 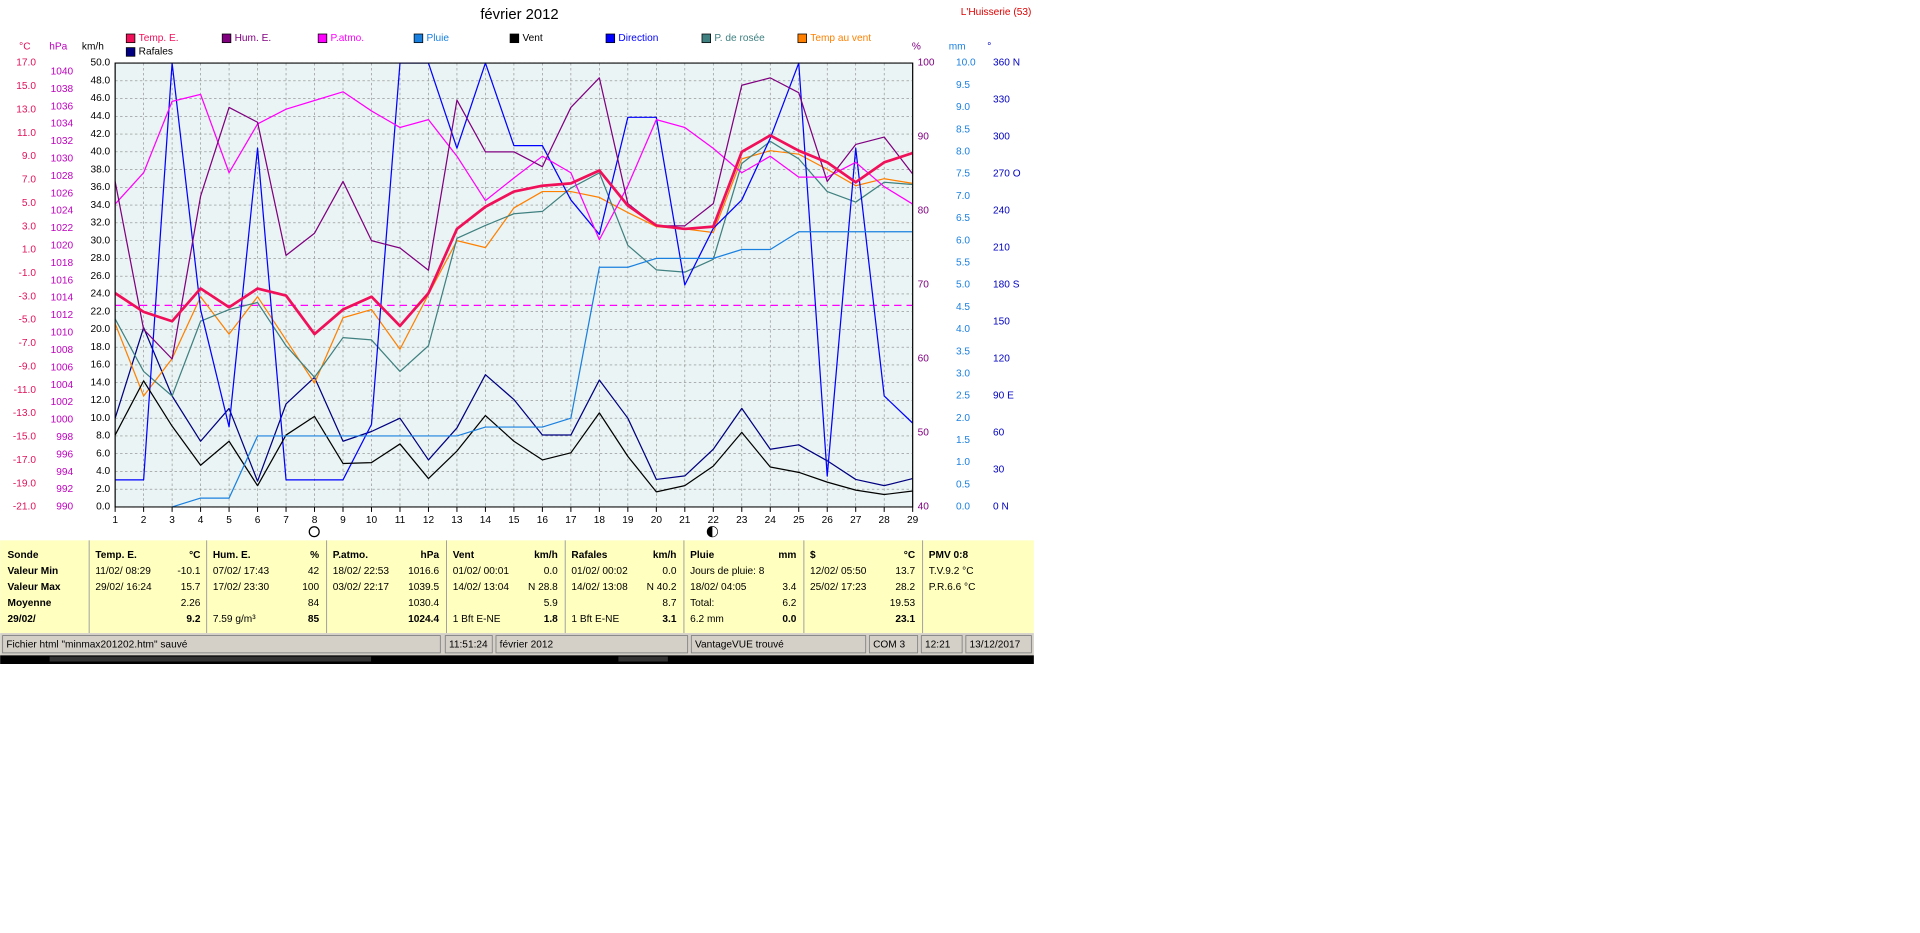 What do you see at coordinates (924, 507) in the screenshot?
I see `y-tick-label: 40` at bounding box center [924, 507].